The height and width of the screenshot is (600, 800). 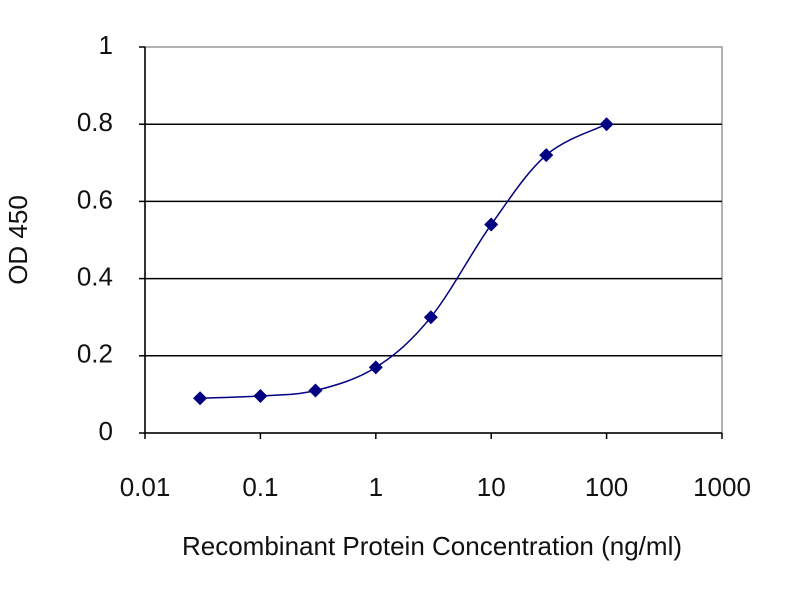 I want to click on y-axis-title: OD 450, so click(x=18, y=240).